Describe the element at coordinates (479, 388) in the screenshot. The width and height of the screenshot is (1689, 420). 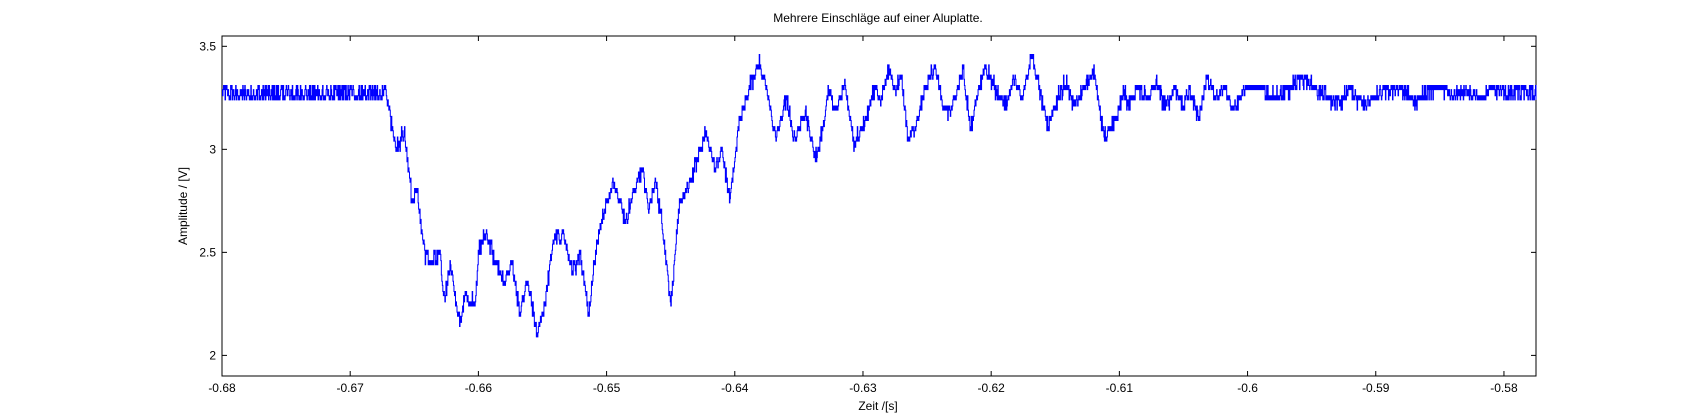
I see `x-tick-label: -0.66` at that location.